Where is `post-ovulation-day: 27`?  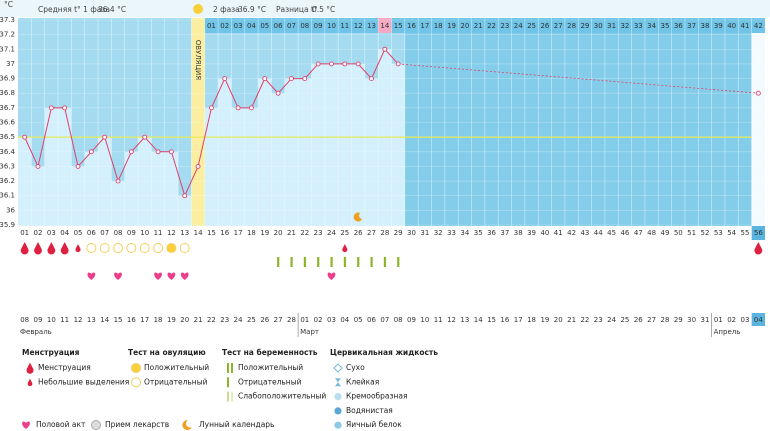 post-ovulation-day: 27 is located at coordinates (558, 26).